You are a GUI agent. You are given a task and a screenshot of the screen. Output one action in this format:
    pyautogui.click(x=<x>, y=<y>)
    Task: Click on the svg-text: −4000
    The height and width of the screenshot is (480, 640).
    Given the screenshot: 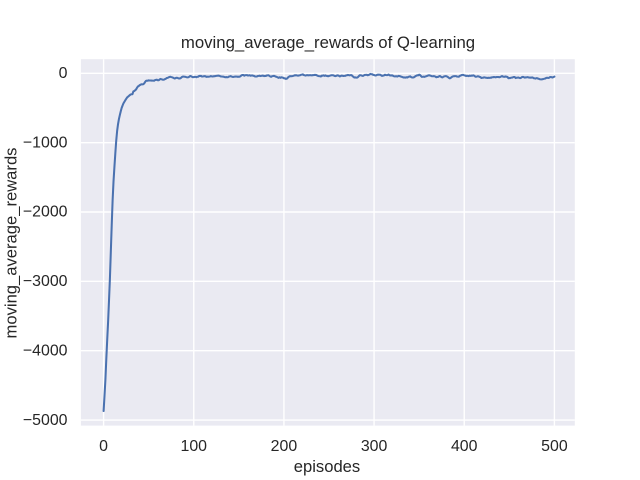 What is the action you would take?
    pyautogui.click(x=45, y=350)
    